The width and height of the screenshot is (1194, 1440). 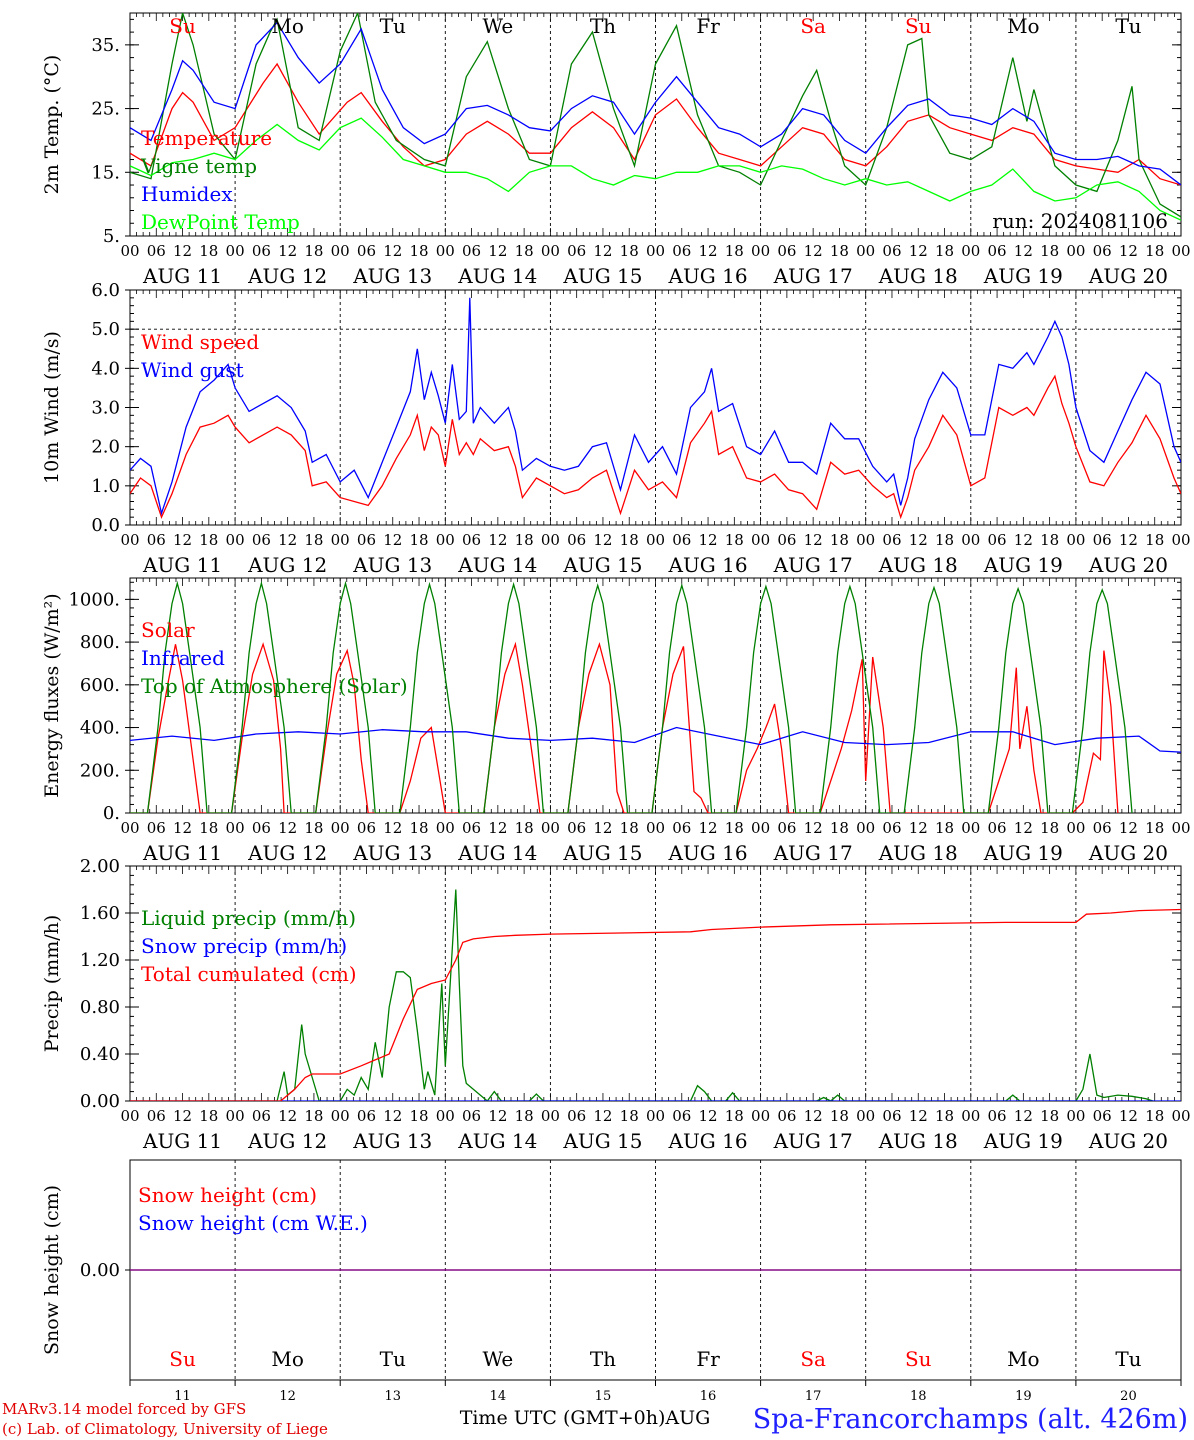 I want to click on y-tick-label: 5., so click(x=111, y=236).